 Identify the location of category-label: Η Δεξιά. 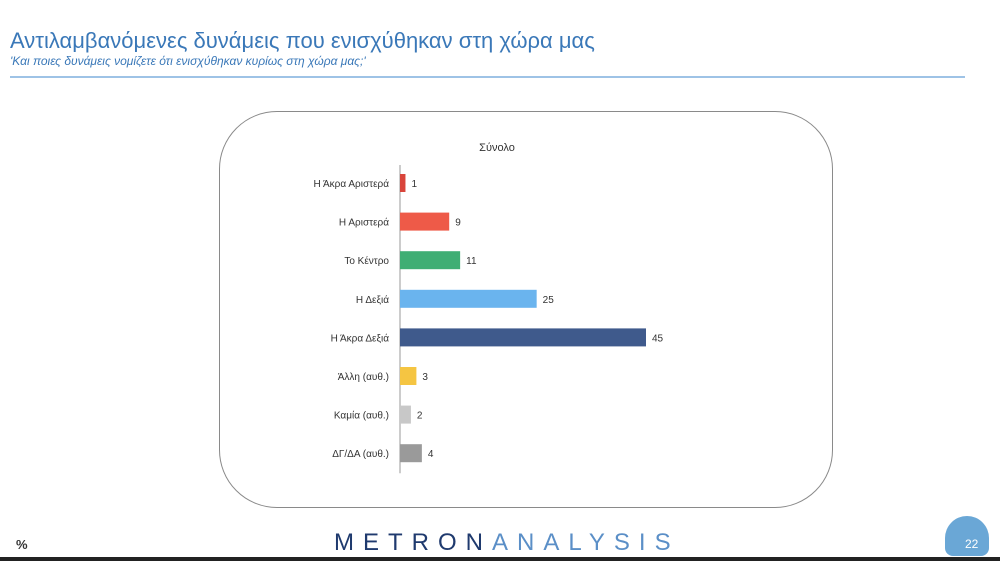
(372, 300).